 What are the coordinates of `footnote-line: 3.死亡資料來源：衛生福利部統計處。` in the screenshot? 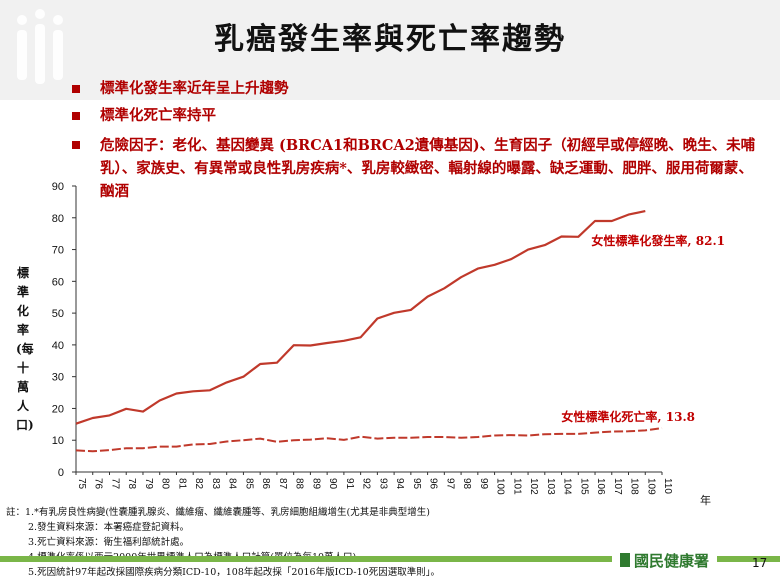 It's located at (109, 542).